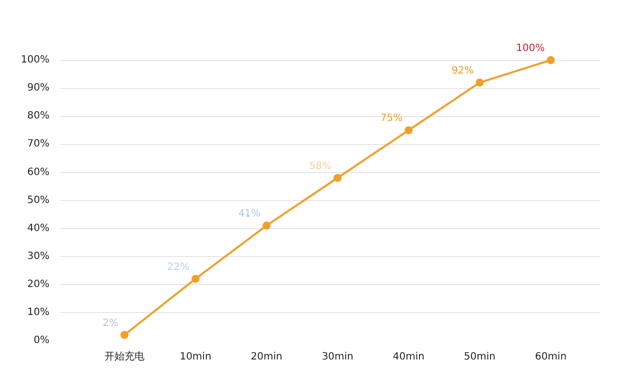 The height and width of the screenshot is (380, 640). Describe the element at coordinates (338, 357) in the screenshot. I see `x-tick-label: 30min` at that location.